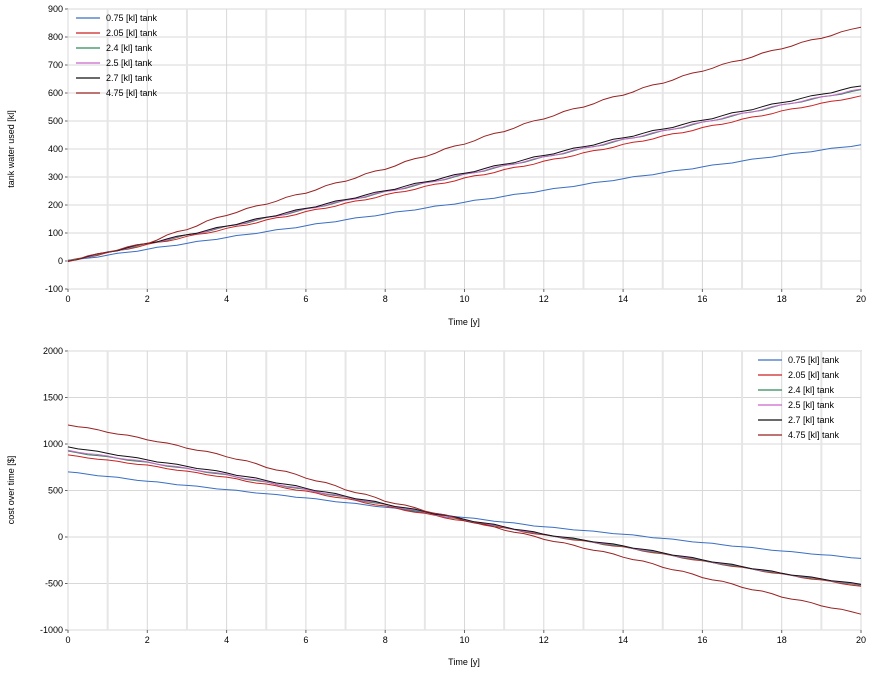 The height and width of the screenshot is (679, 877). I want to click on y-tick-label: 800, so click(55, 37).